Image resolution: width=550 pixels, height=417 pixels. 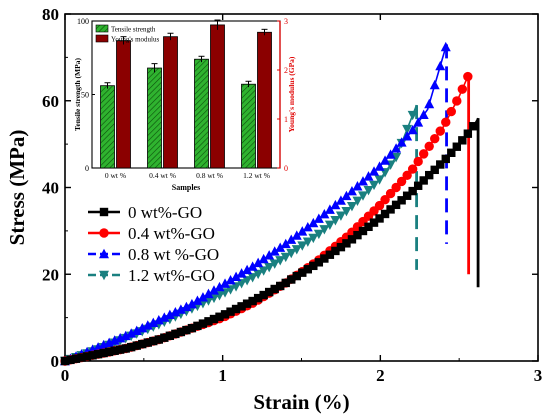 What do you see at coordinates (380, 375) in the screenshot?
I see `x-tick-label: 2` at bounding box center [380, 375].